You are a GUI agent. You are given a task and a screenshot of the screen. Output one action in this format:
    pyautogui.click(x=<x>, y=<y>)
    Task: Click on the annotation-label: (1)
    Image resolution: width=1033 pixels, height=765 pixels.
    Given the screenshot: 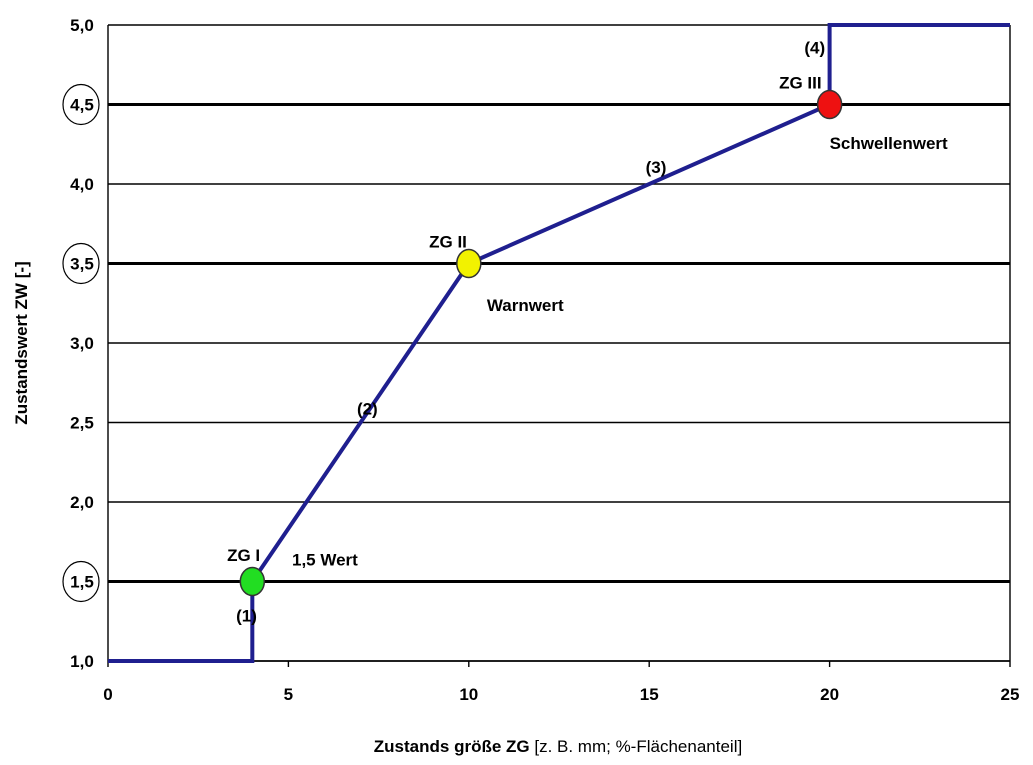 What is the action you would take?
    pyautogui.click(x=246, y=615)
    